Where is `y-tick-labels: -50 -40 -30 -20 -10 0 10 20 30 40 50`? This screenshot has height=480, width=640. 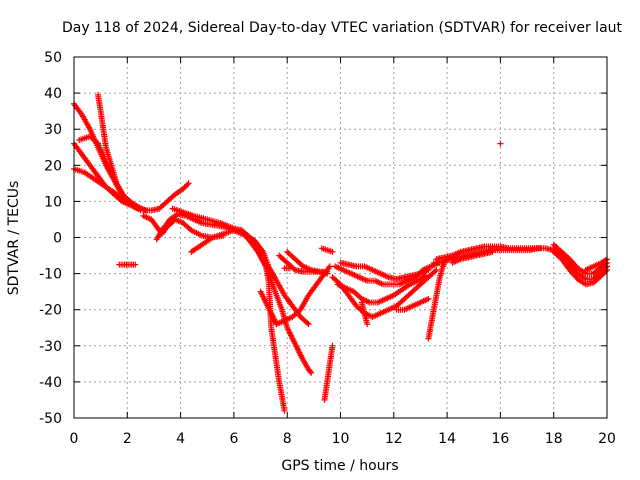
y-tick-labels: -50 -40 -30 -20 -10 0 10 20 30 40 50 is located at coordinates (50, 238).